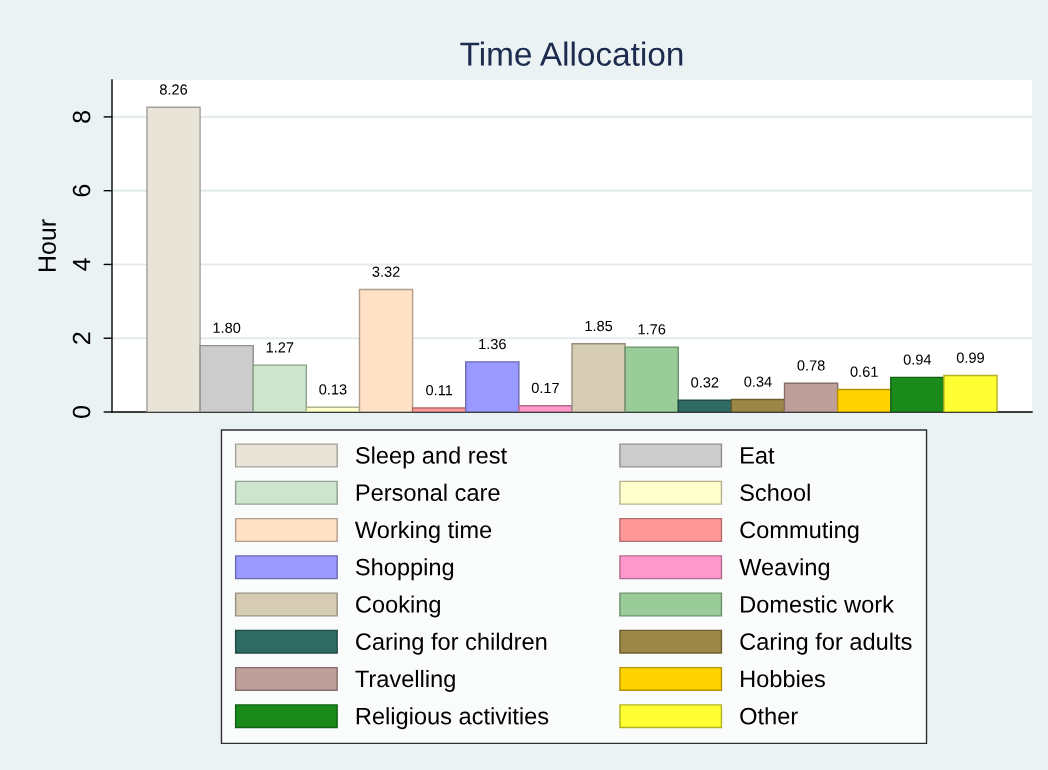 Image resolution: width=1048 pixels, height=770 pixels. What do you see at coordinates (769, 716) in the screenshot?
I see `legend-label: Other` at bounding box center [769, 716].